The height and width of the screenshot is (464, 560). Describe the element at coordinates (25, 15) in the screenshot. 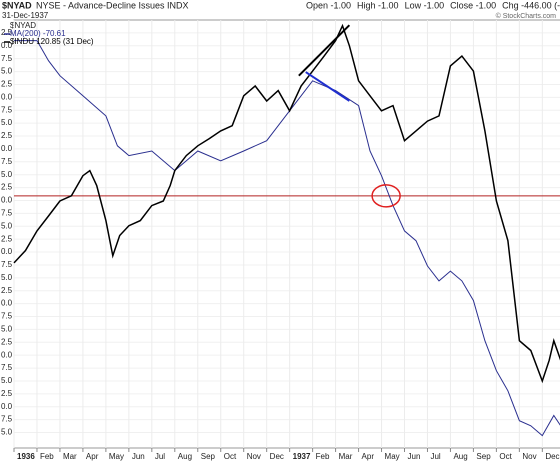

I see `date: 31-Dec-1937` at that location.